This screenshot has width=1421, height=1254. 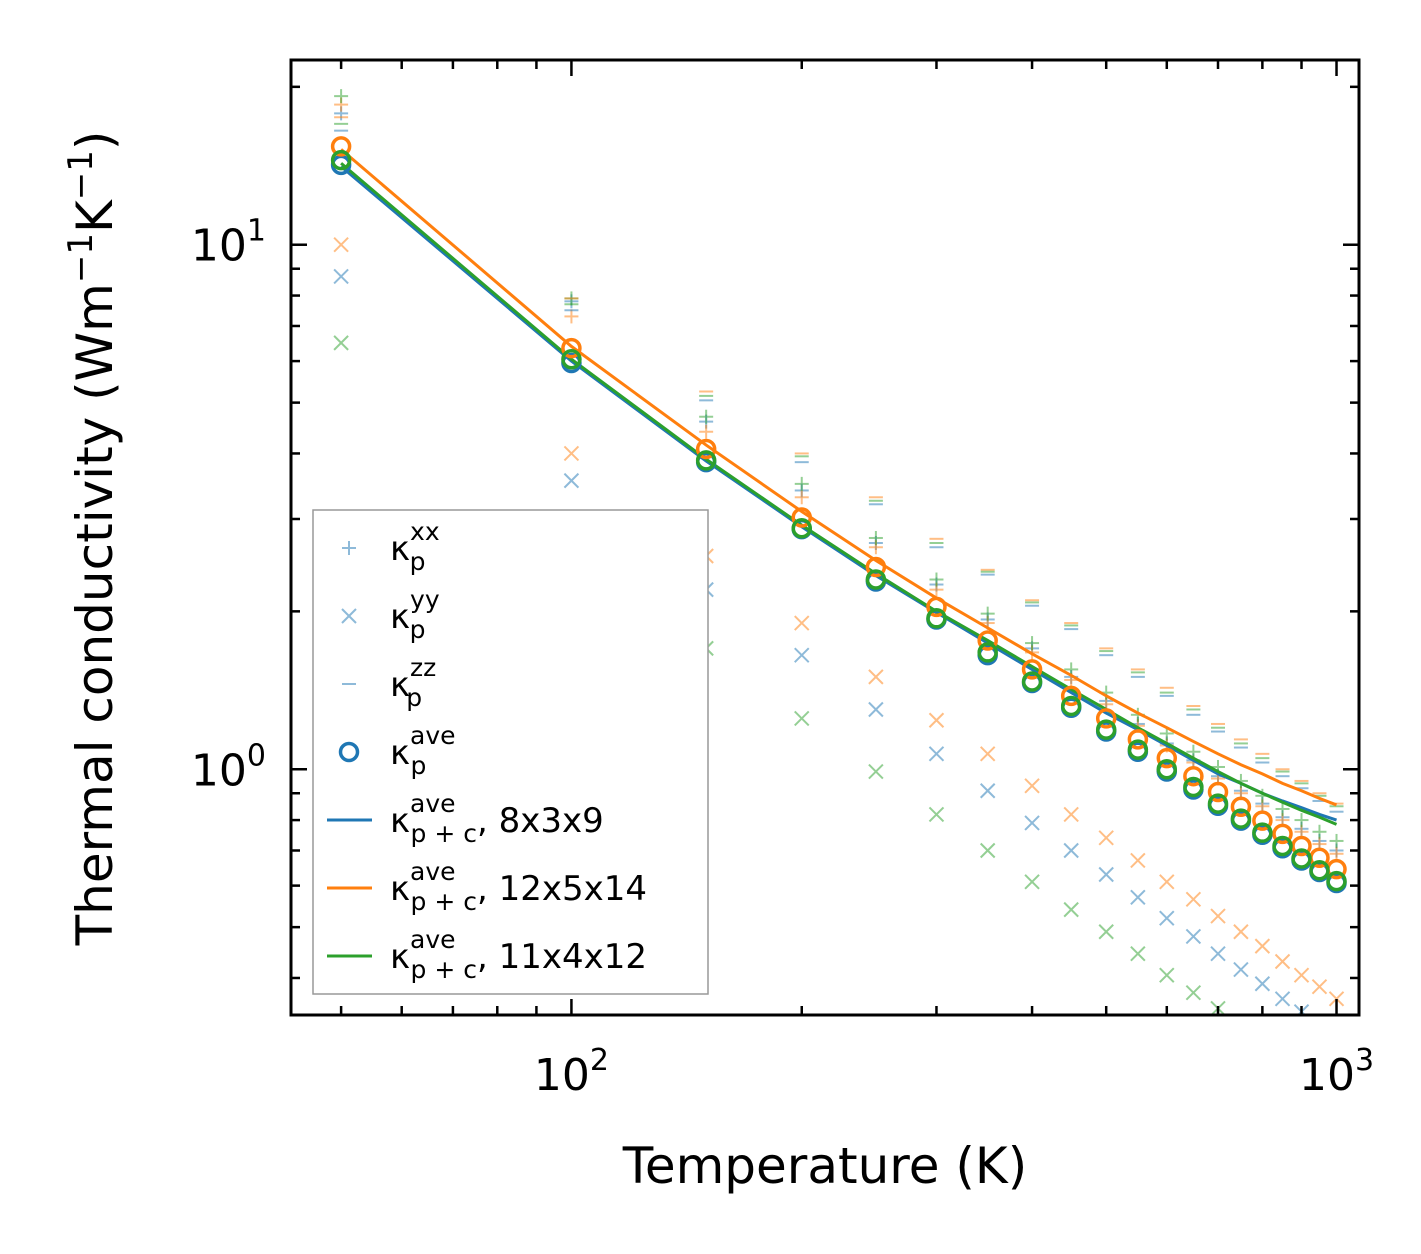 I want to click on y-axis-label-exp2: −1, so click(x=81, y=175).